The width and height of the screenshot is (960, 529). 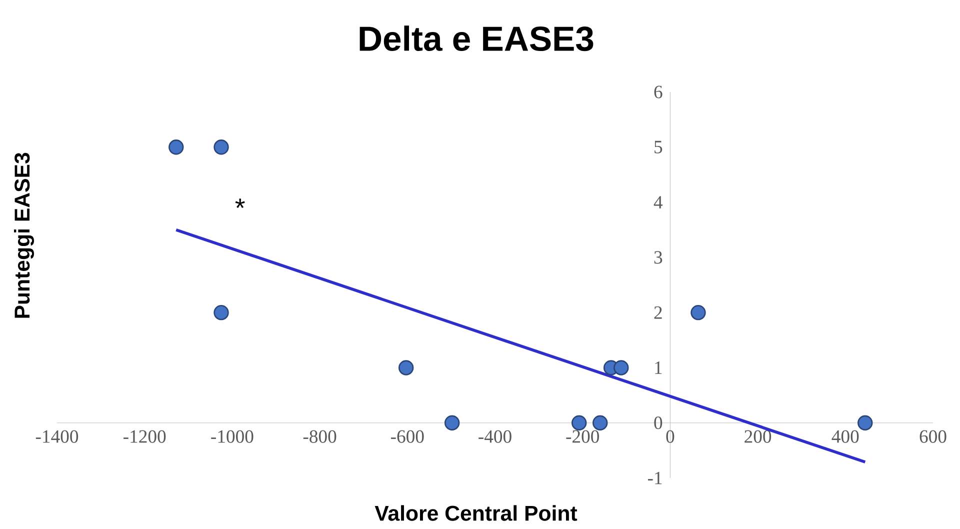 What do you see at coordinates (845, 436) in the screenshot?
I see `x-tick-label: 400` at bounding box center [845, 436].